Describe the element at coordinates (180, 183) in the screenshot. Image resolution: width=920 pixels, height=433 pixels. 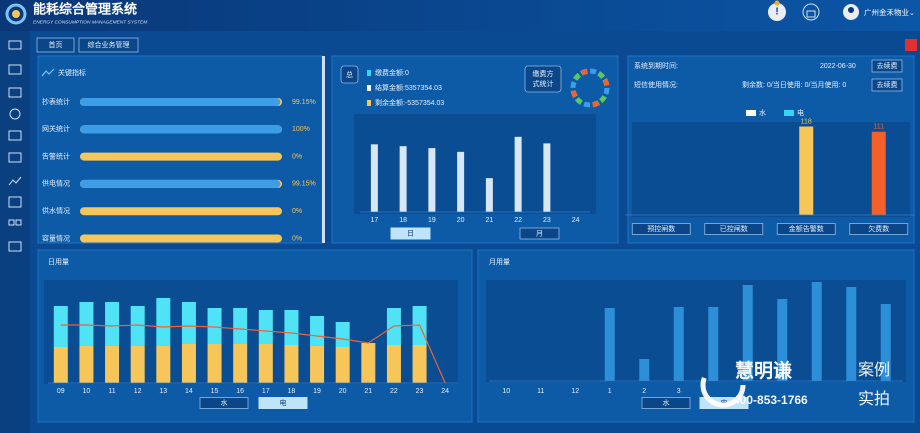
I see `progress-bar` at that location.